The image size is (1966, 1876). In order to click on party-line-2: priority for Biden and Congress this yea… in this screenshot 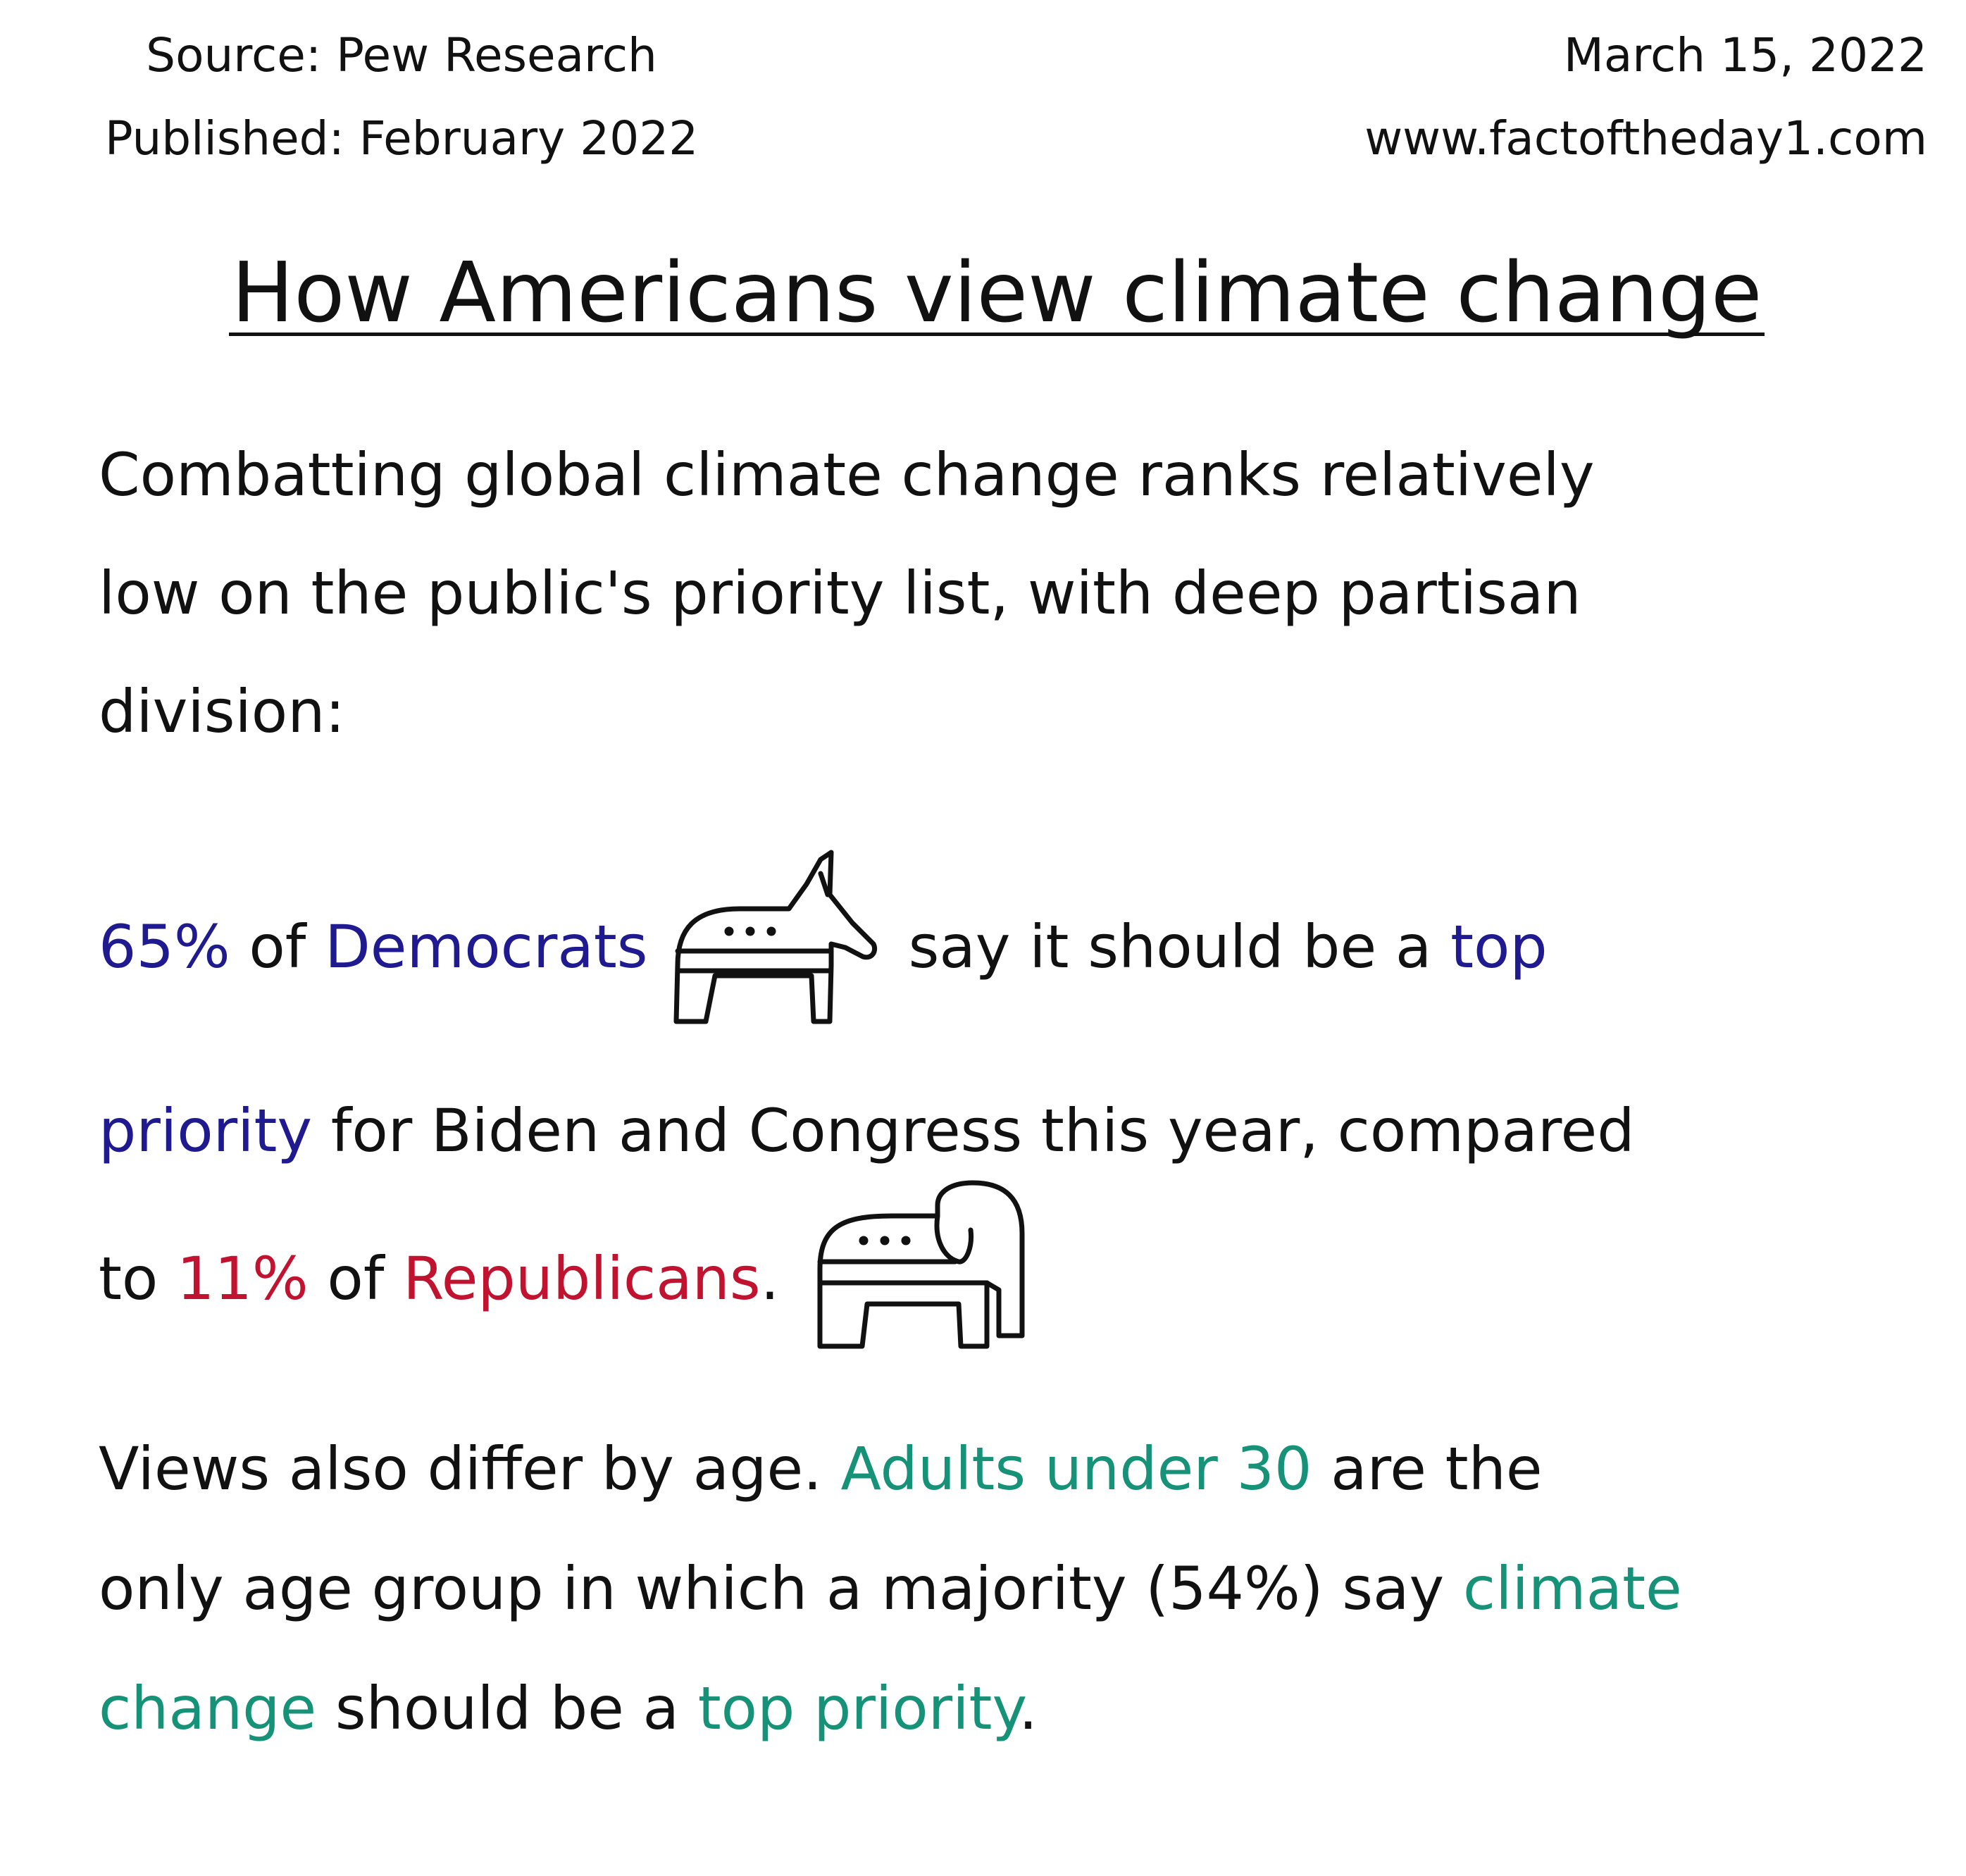, I will do `click(1000, 1131)`.